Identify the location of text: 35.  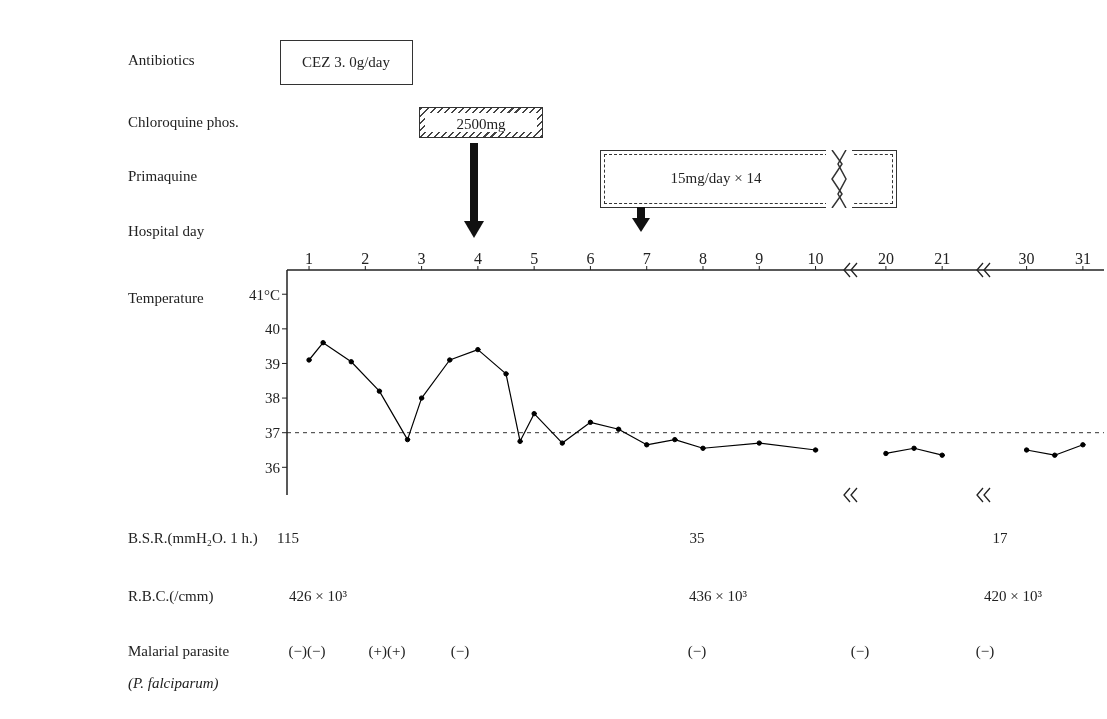
(697, 538).